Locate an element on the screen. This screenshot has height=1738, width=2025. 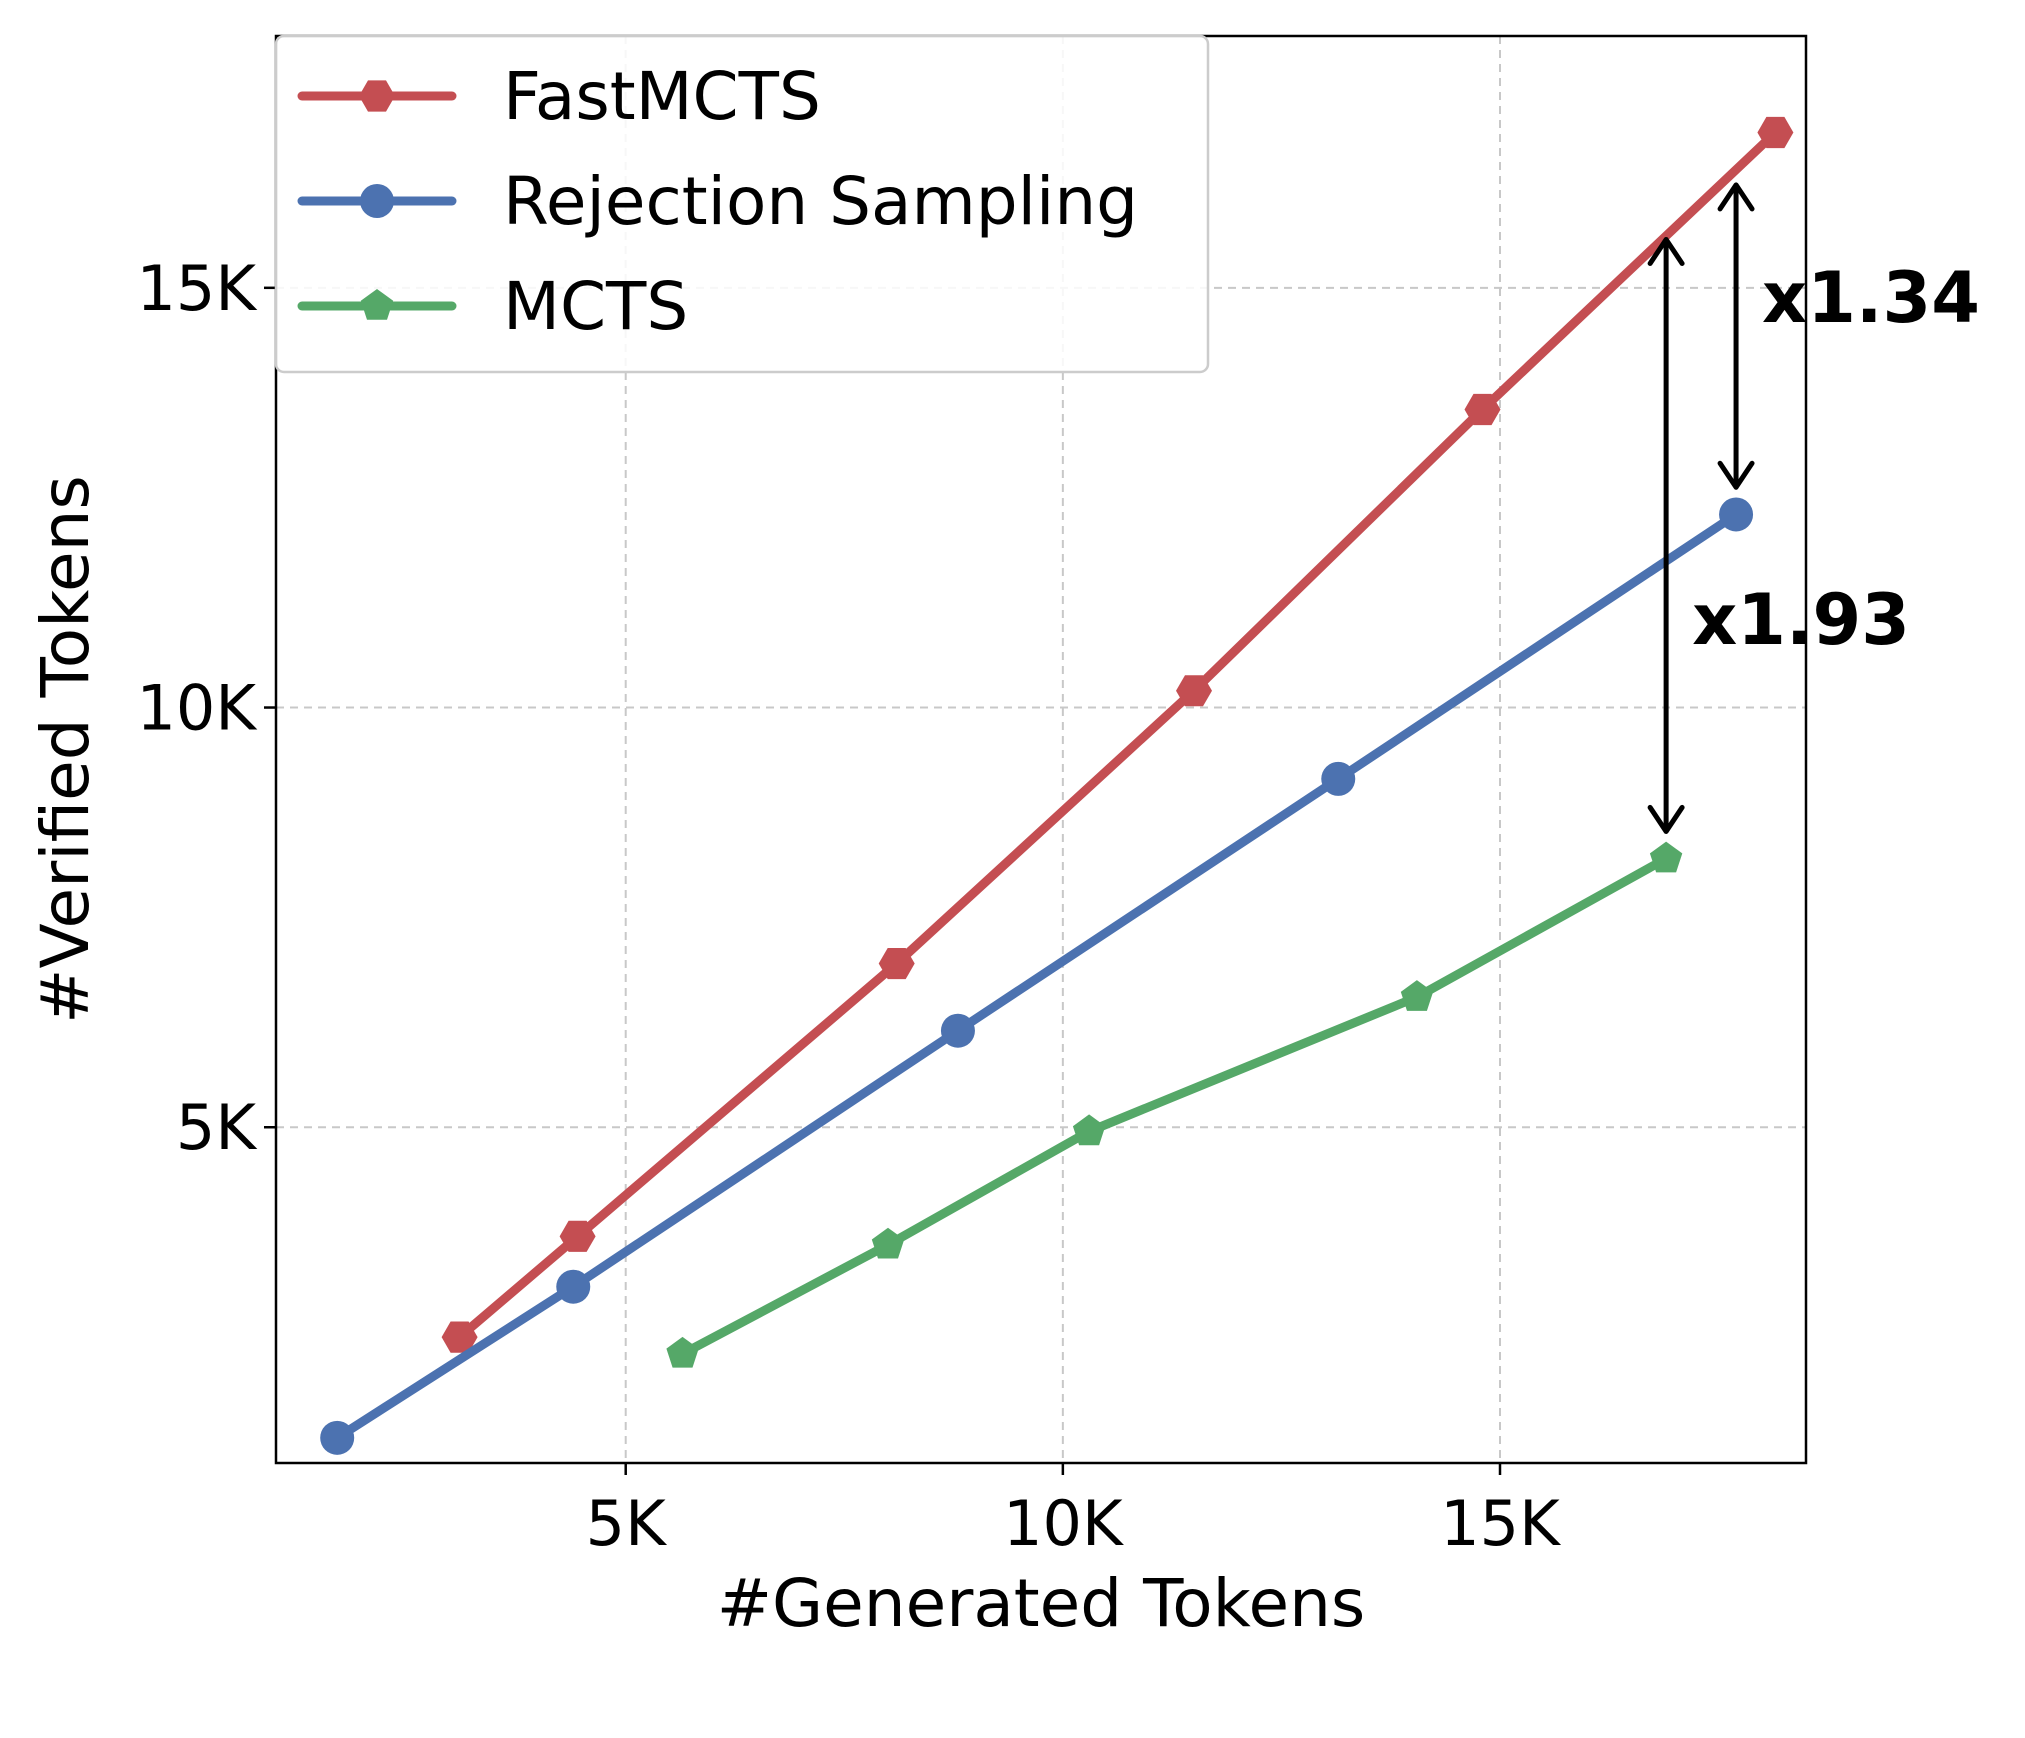
ratio-annotation: x1.93 is located at coordinates (1778, 535).